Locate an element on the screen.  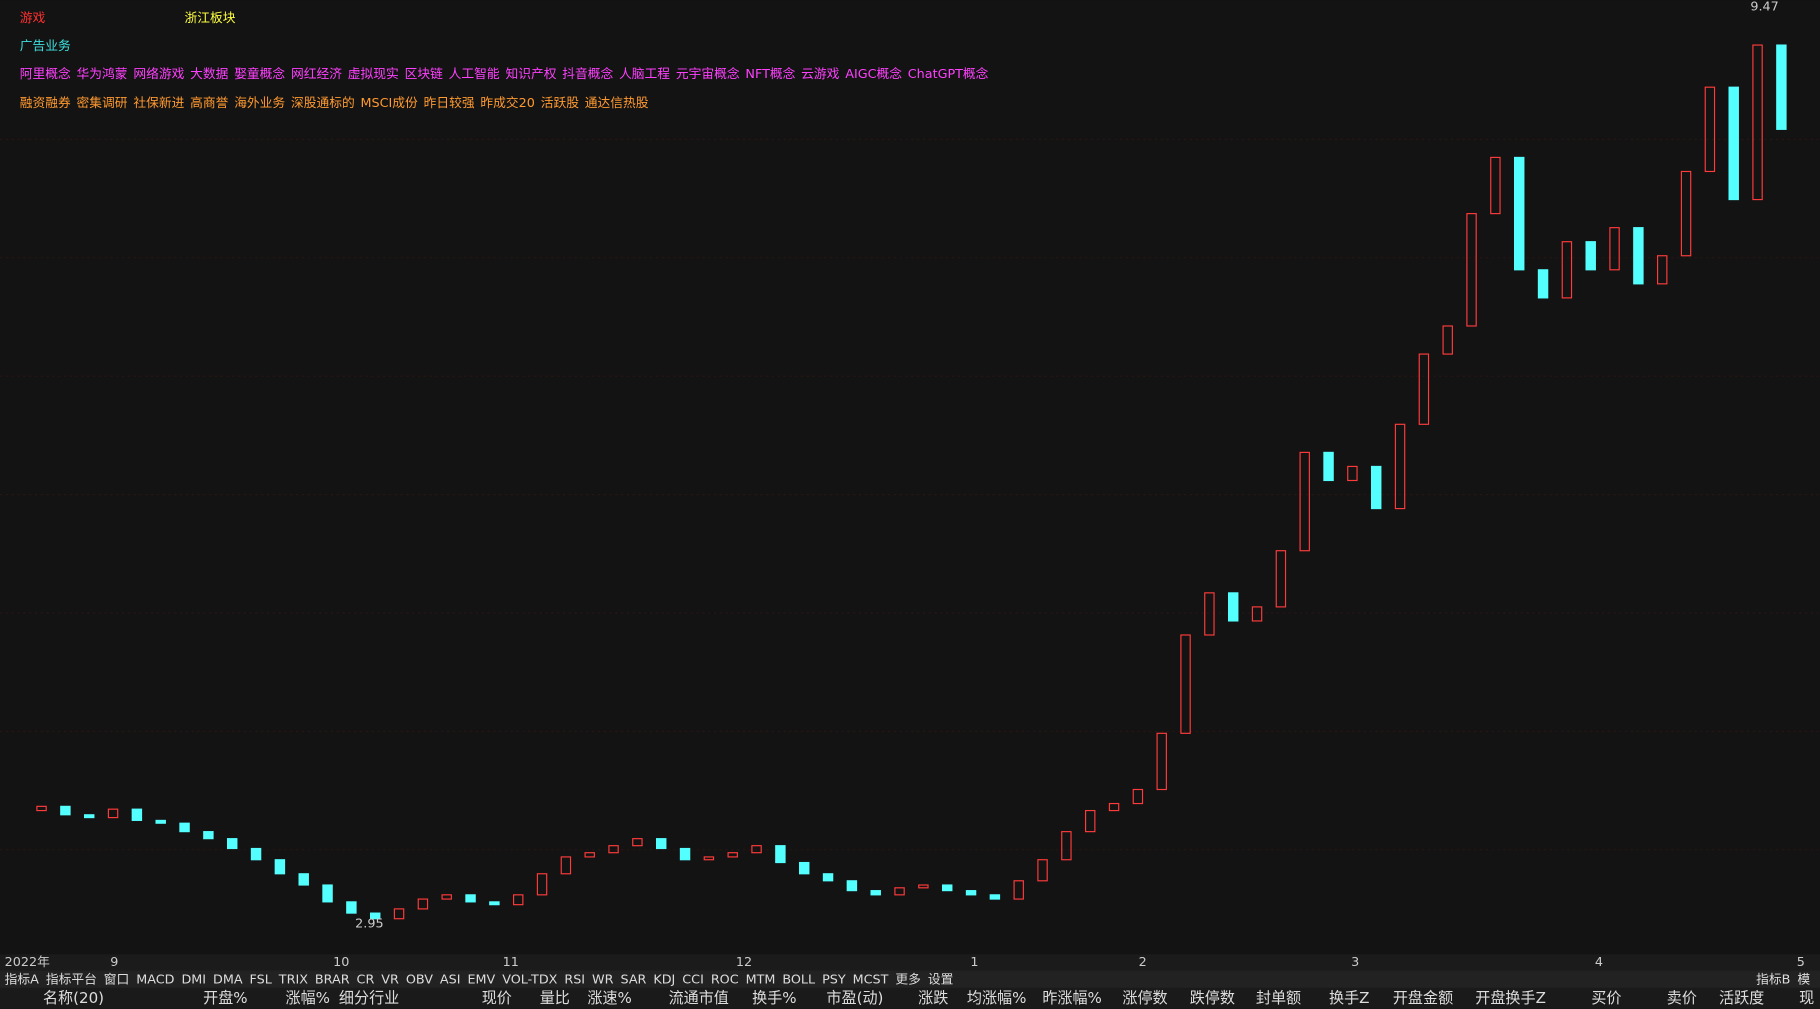
style-tag: 密集调研 is located at coordinates (102, 103).